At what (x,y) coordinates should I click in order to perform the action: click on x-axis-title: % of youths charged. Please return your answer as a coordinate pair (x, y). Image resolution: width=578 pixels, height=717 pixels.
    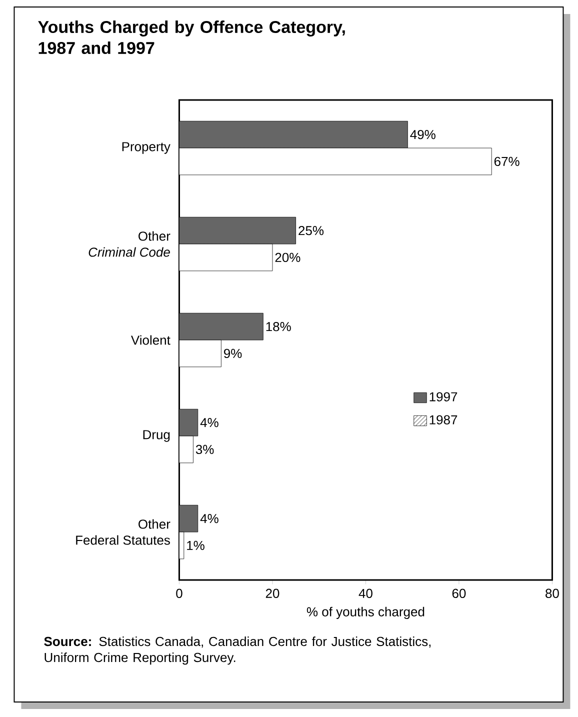
    Looking at the image, I should click on (365, 612).